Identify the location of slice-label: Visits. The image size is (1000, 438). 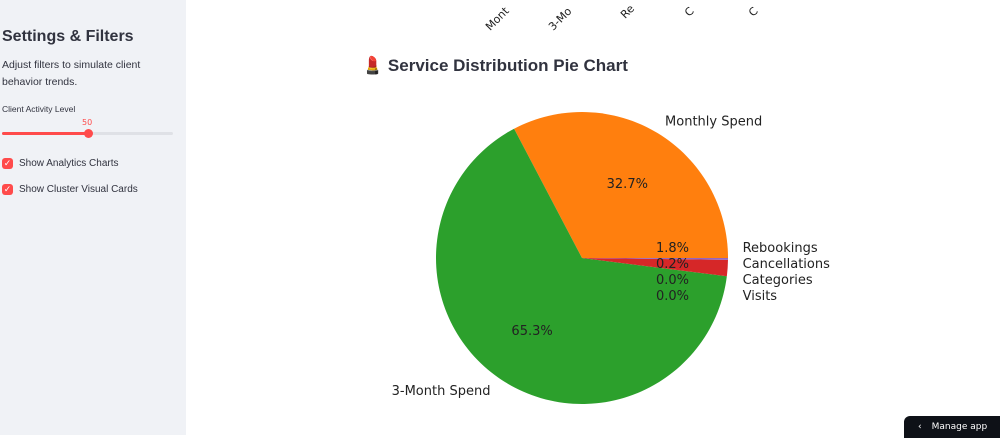
(760, 296).